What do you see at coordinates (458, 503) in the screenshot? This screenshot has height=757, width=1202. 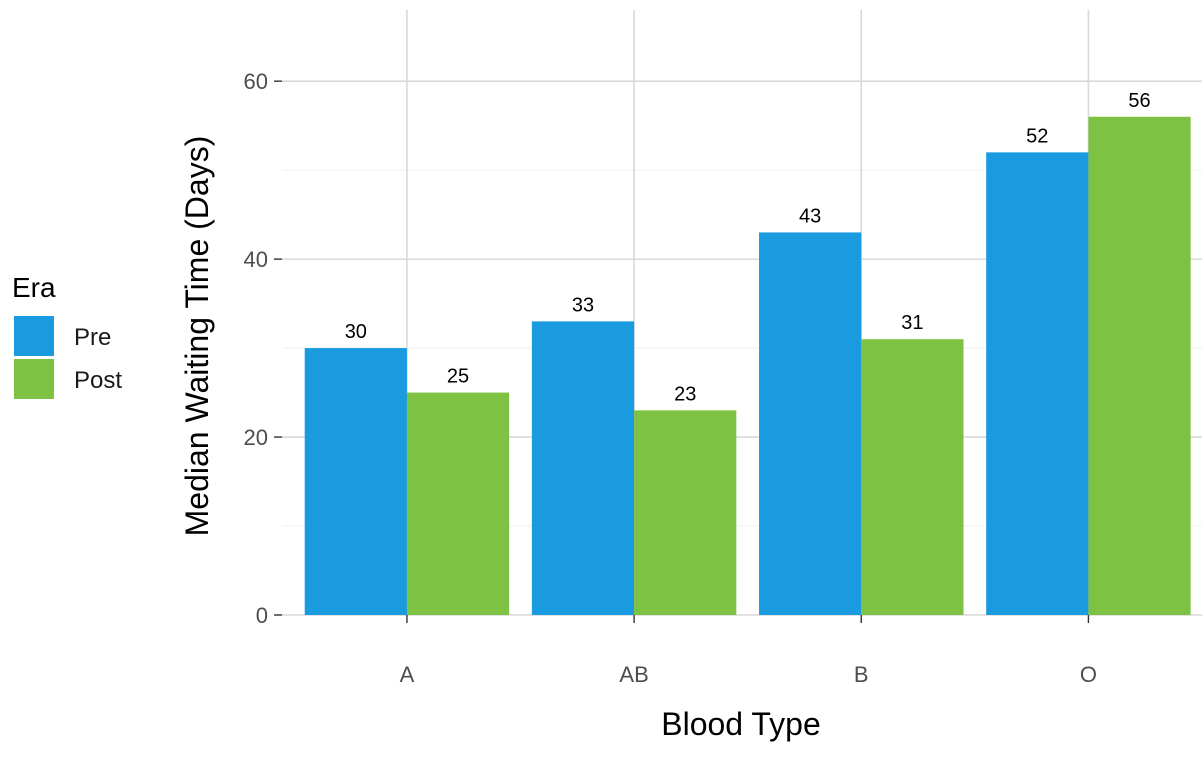 I see `bar-post-a` at bounding box center [458, 503].